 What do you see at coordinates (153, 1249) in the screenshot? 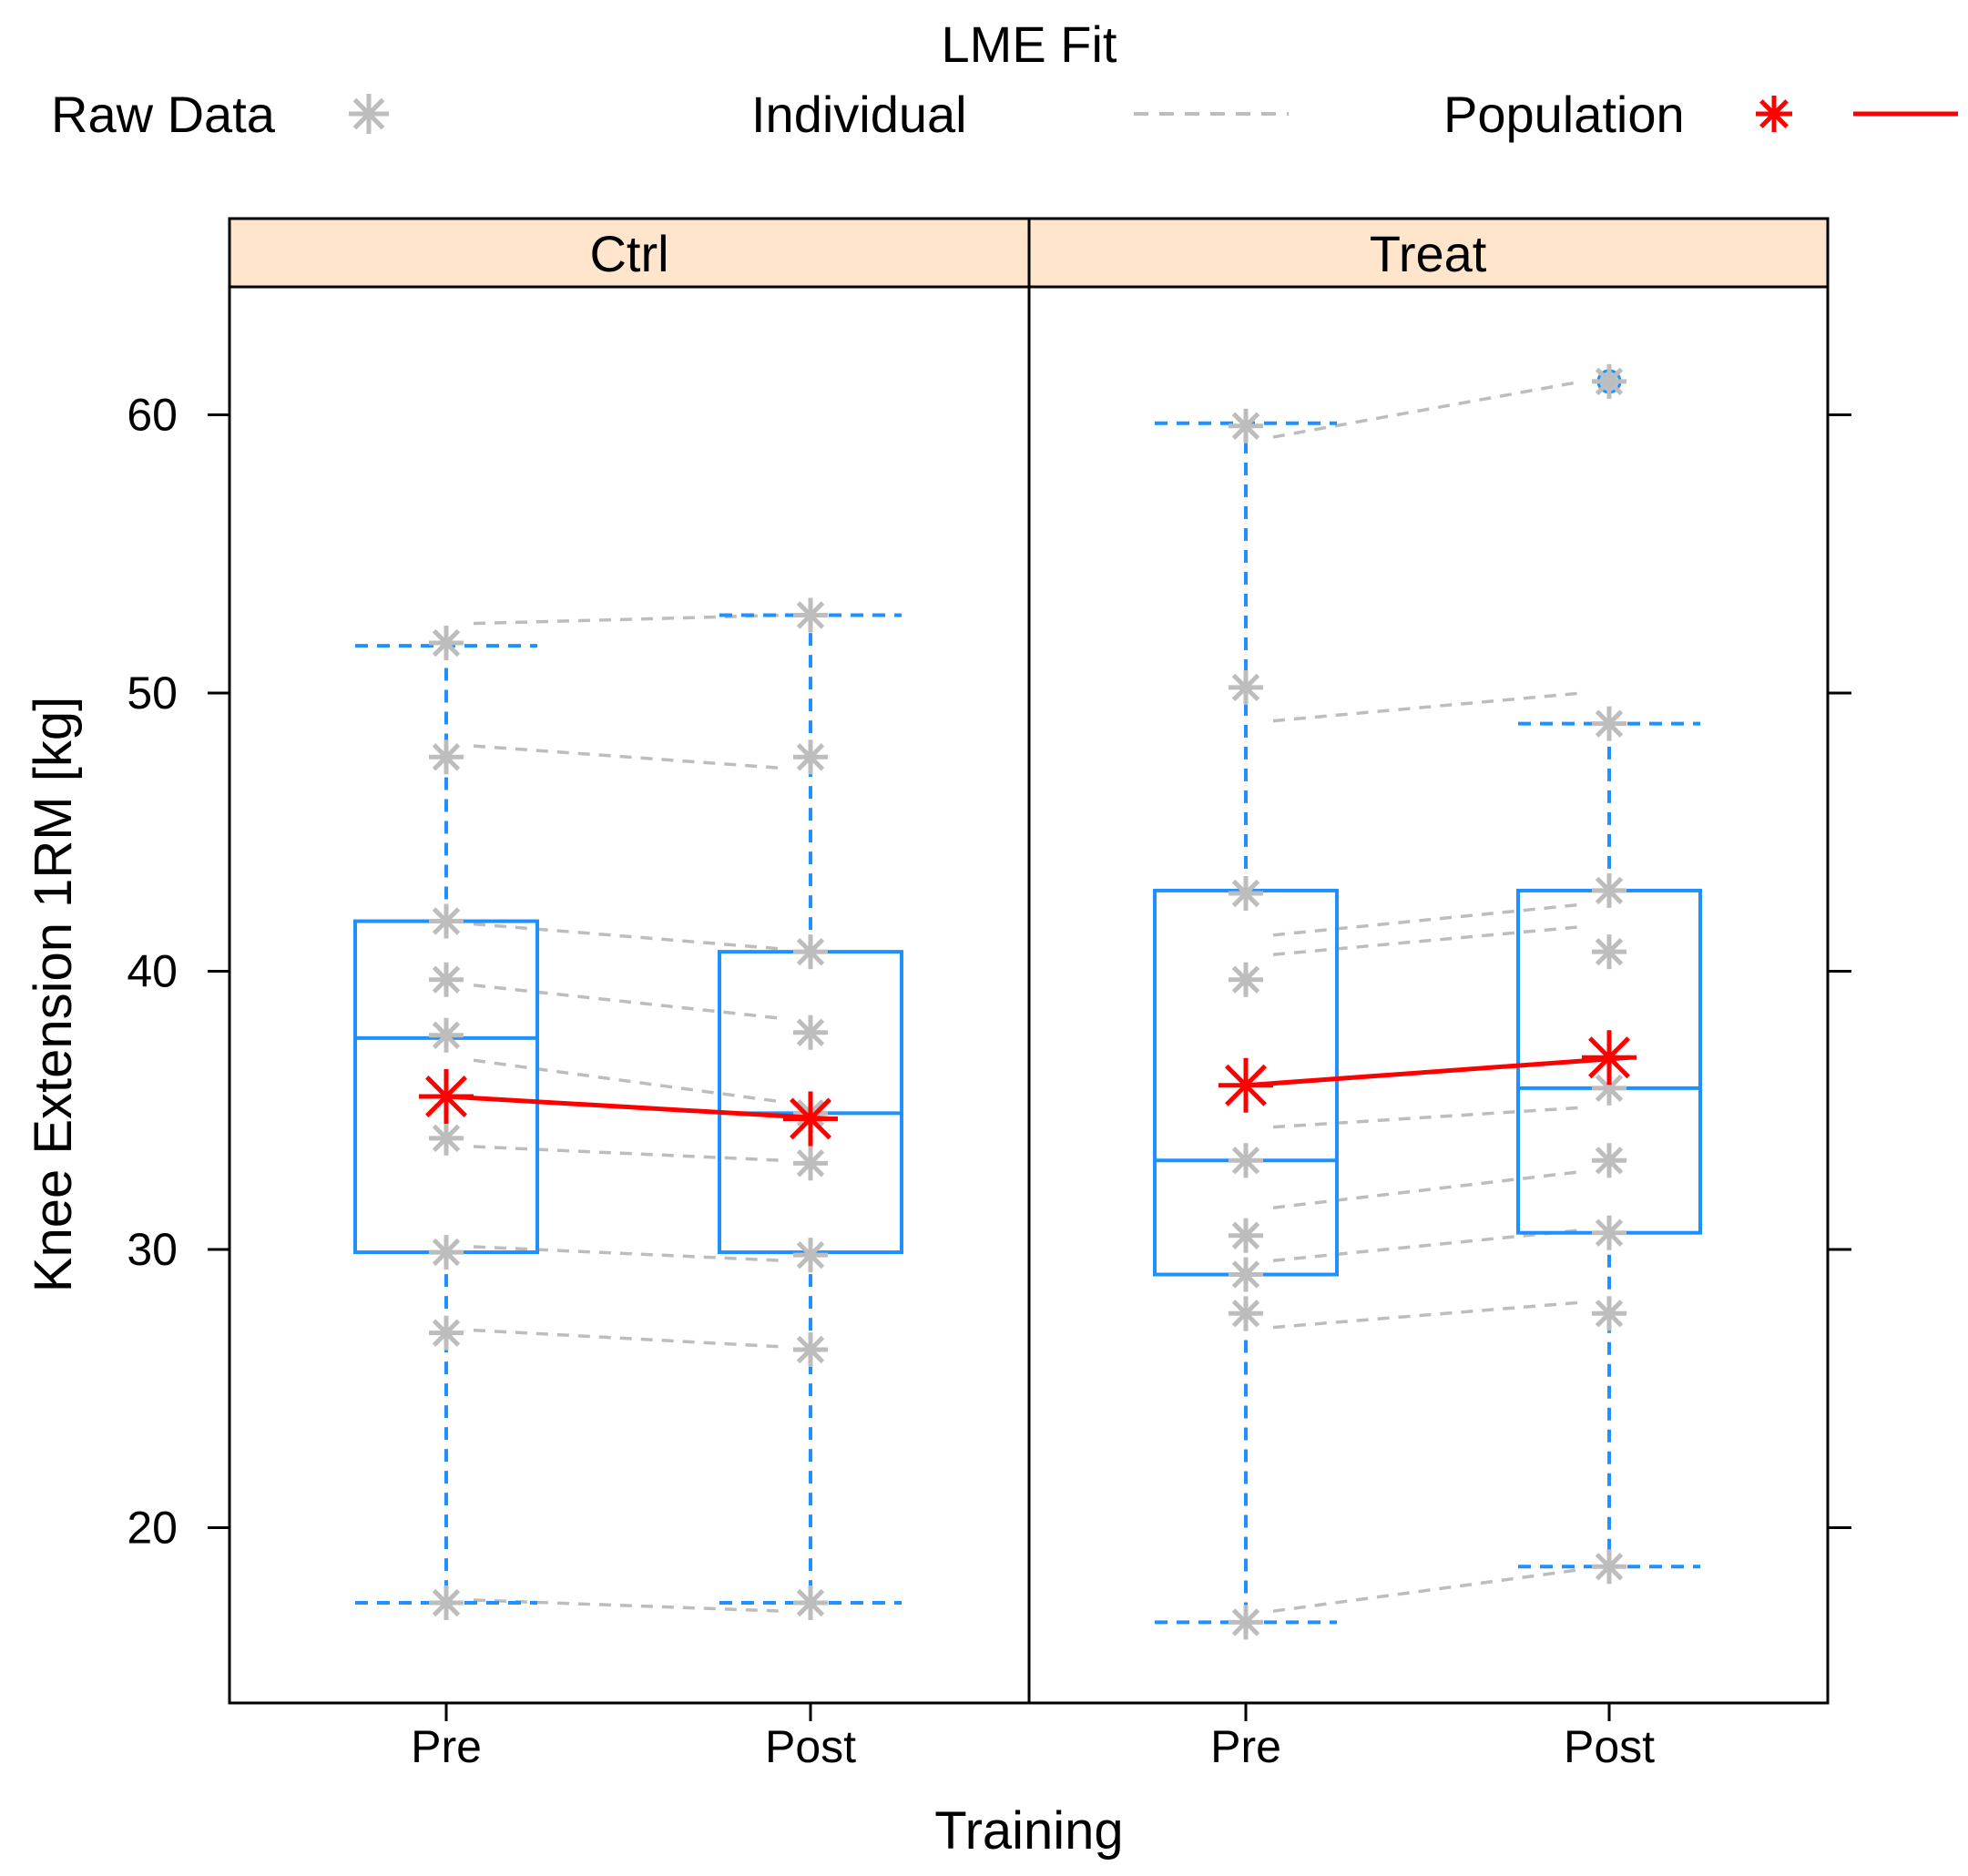
I see `y-tick-label: 30` at bounding box center [153, 1249].